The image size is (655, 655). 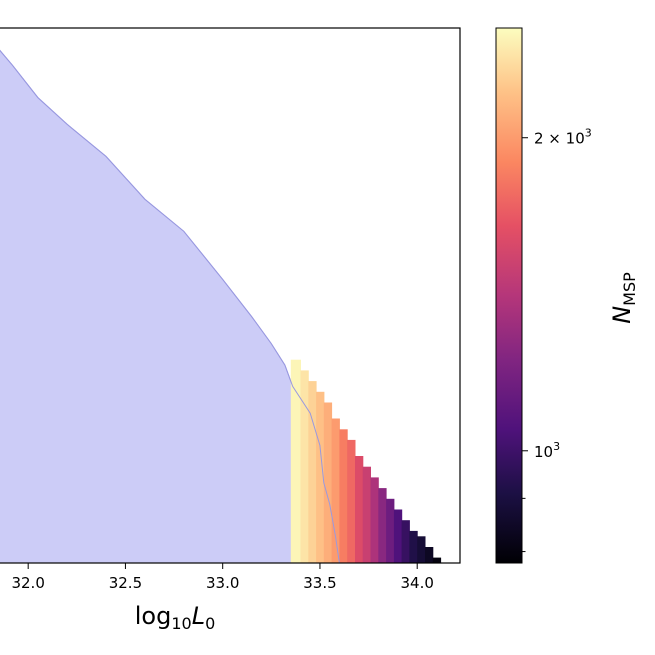 I want to click on colorbar-tick-label: 2 × 10³, so click(x=563, y=137).